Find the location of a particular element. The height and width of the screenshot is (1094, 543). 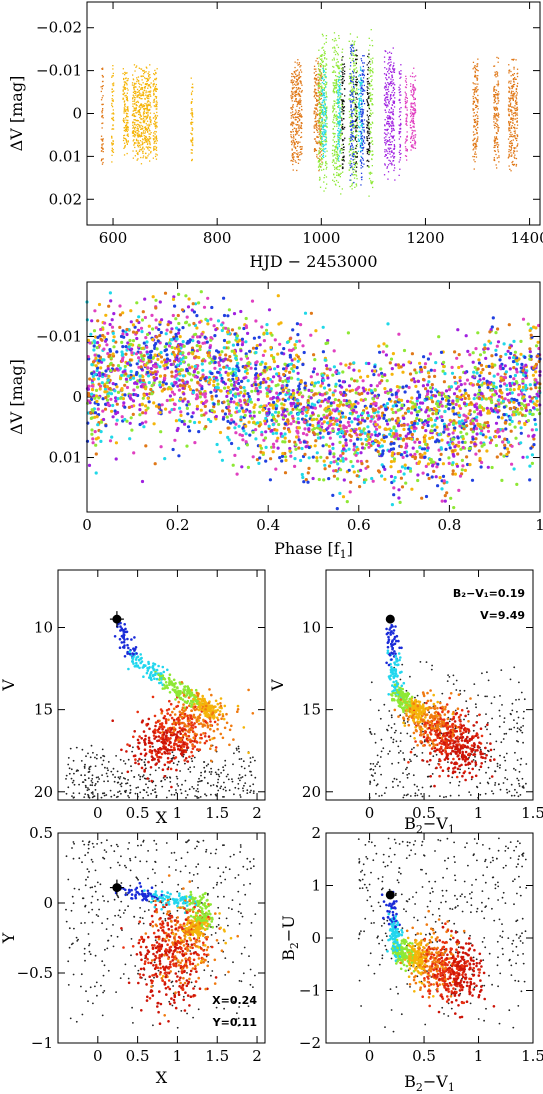

x-tick-label: 0.4 is located at coordinates (268, 525).